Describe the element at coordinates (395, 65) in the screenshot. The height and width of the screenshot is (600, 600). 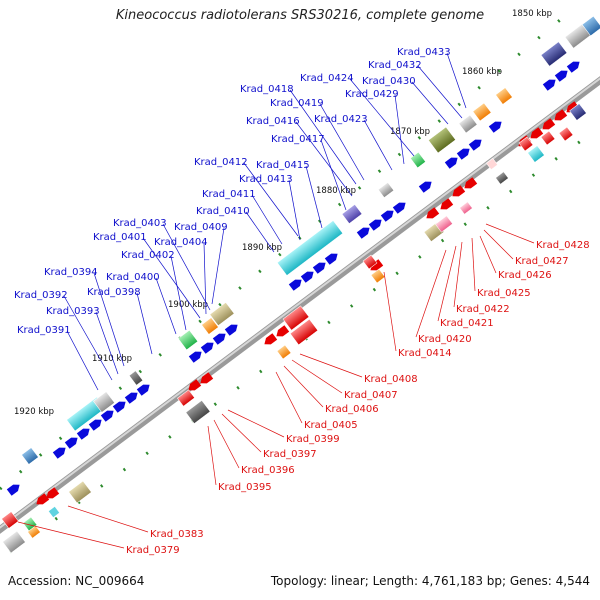
I see `gene-label: Krad_0432` at that location.